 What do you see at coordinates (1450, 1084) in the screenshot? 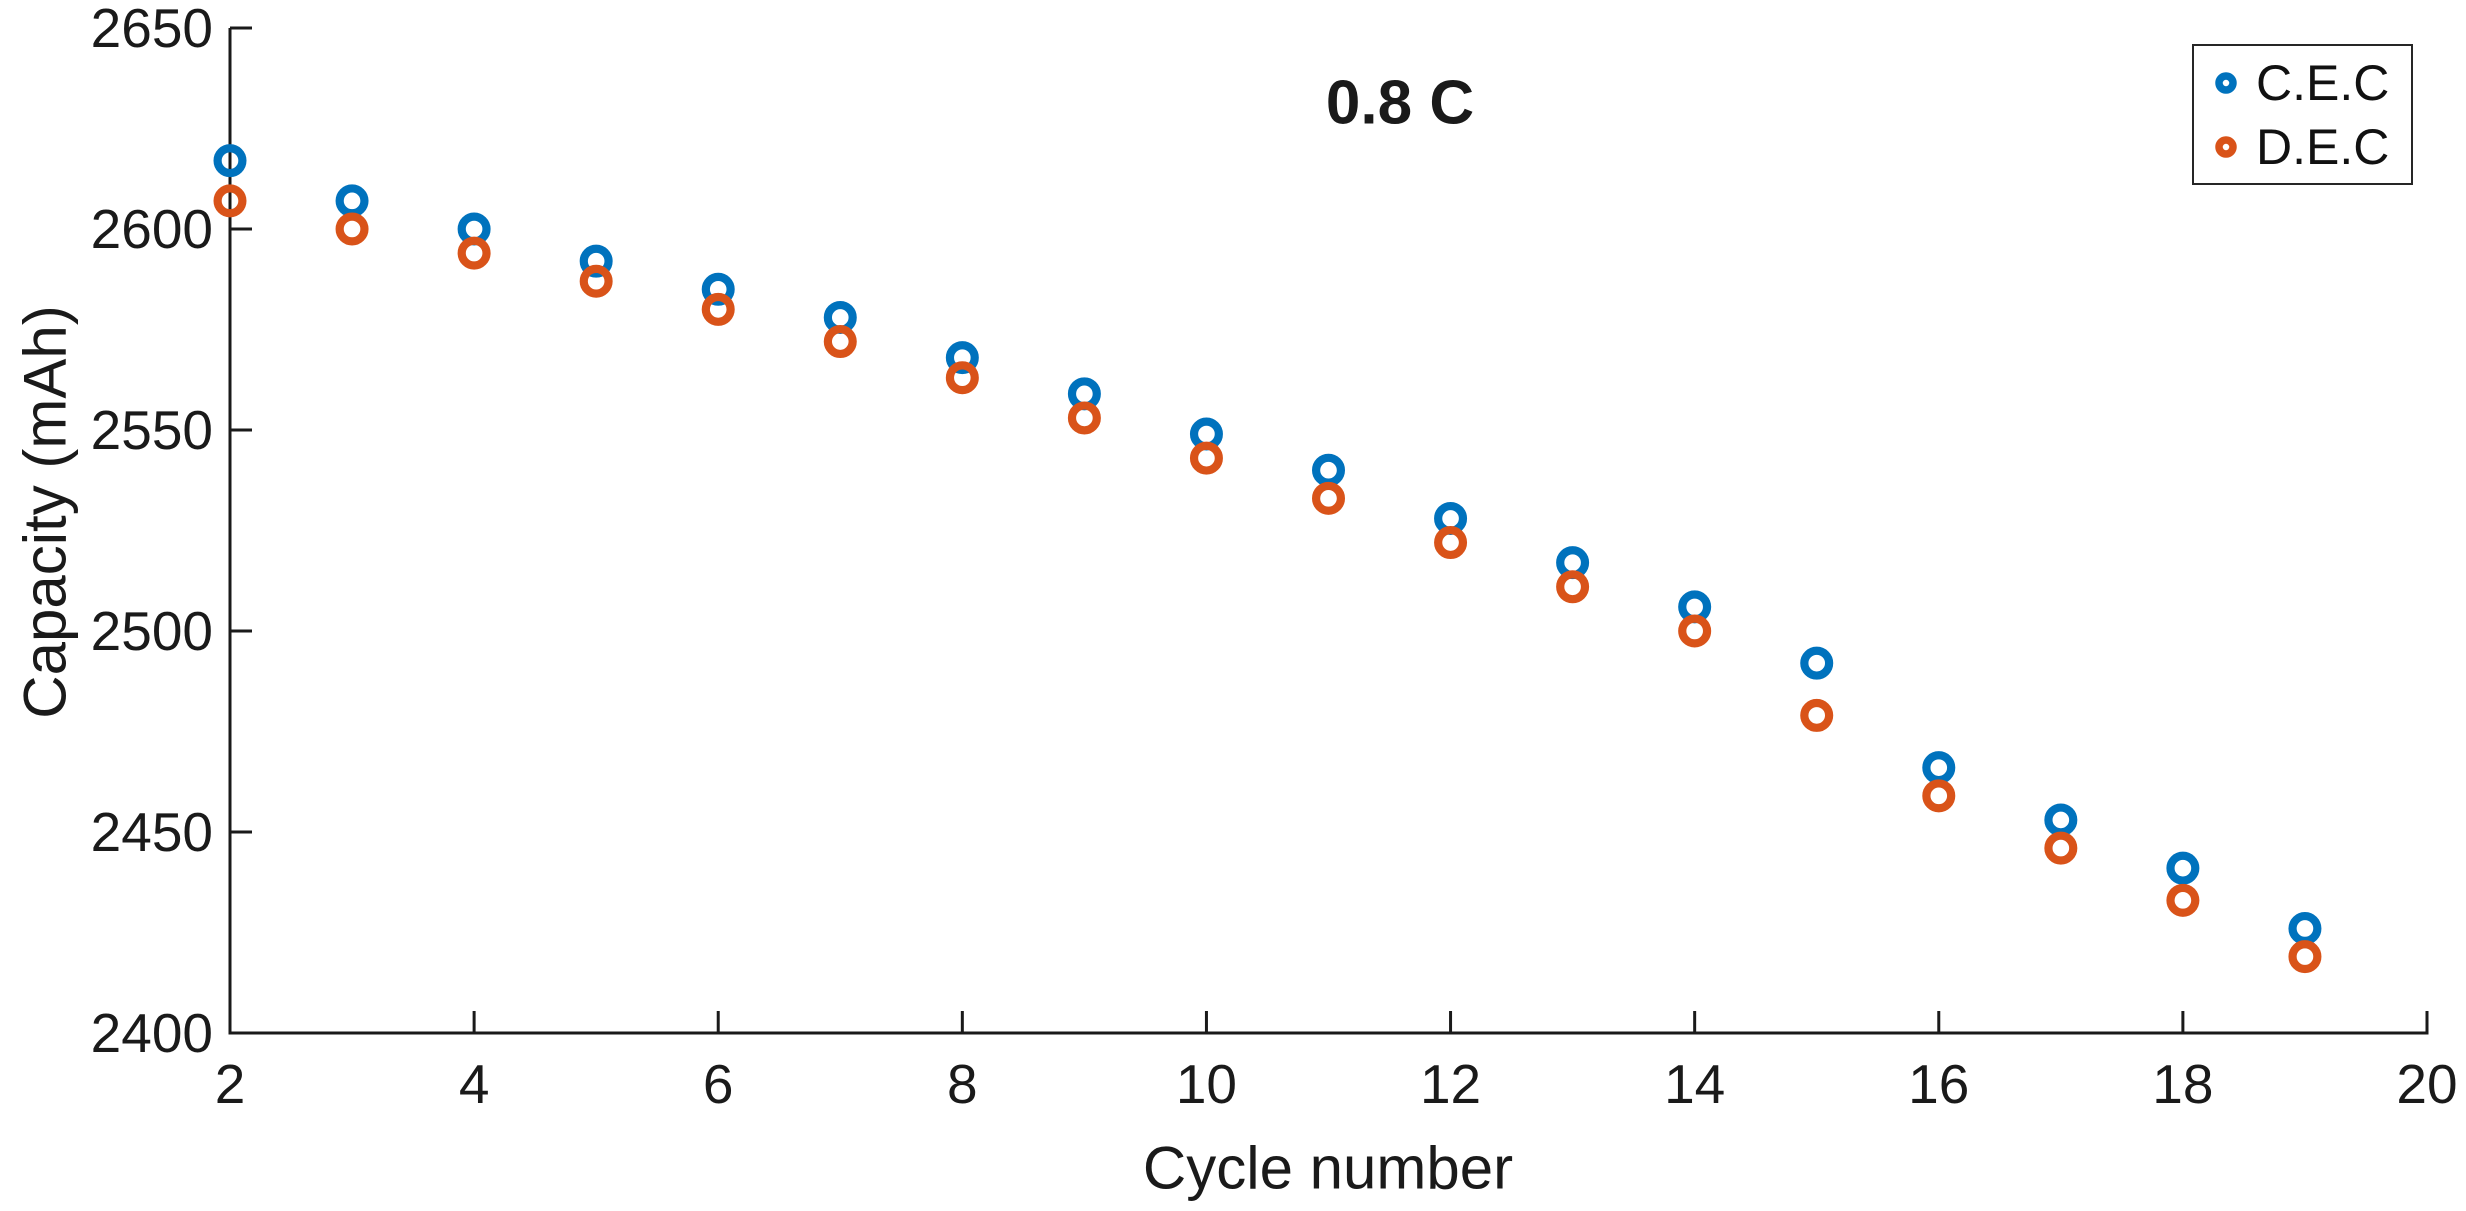
I see `x-tick-label: 12` at bounding box center [1450, 1084].